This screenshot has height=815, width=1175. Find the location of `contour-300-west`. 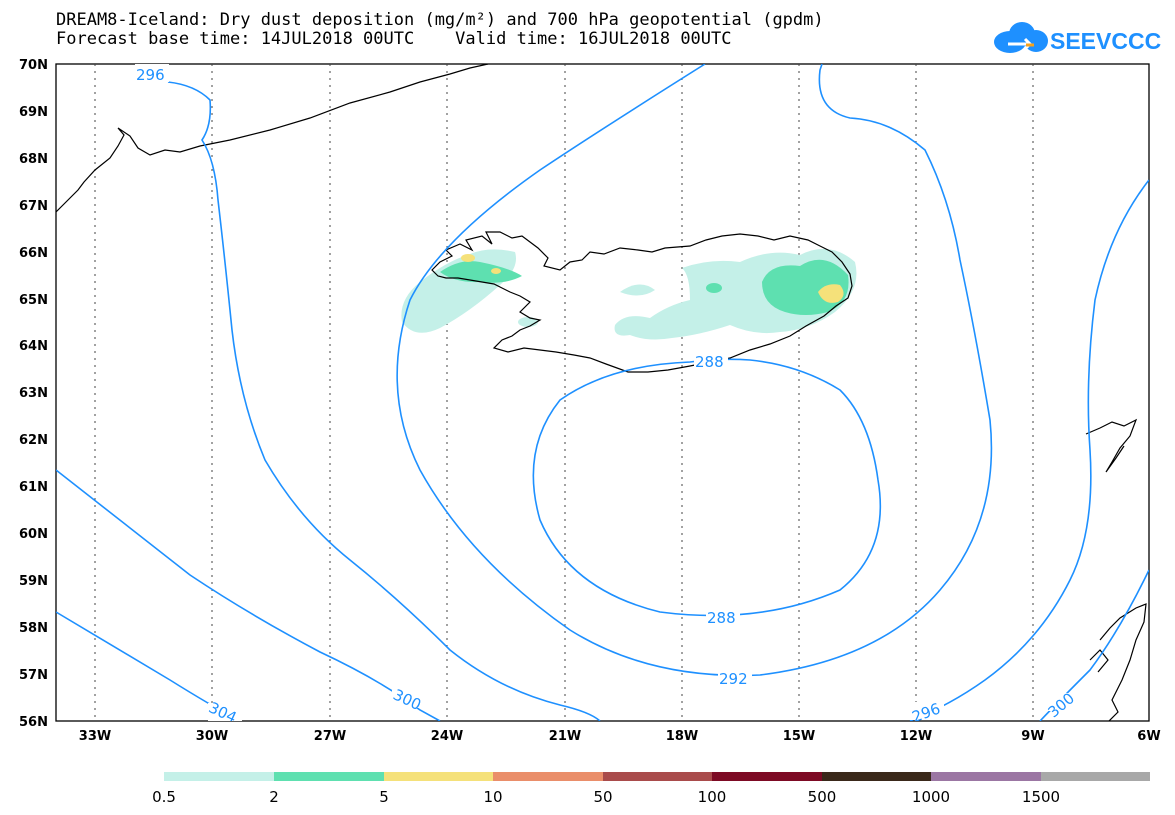

contour-300-west is located at coordinates (248, 595).